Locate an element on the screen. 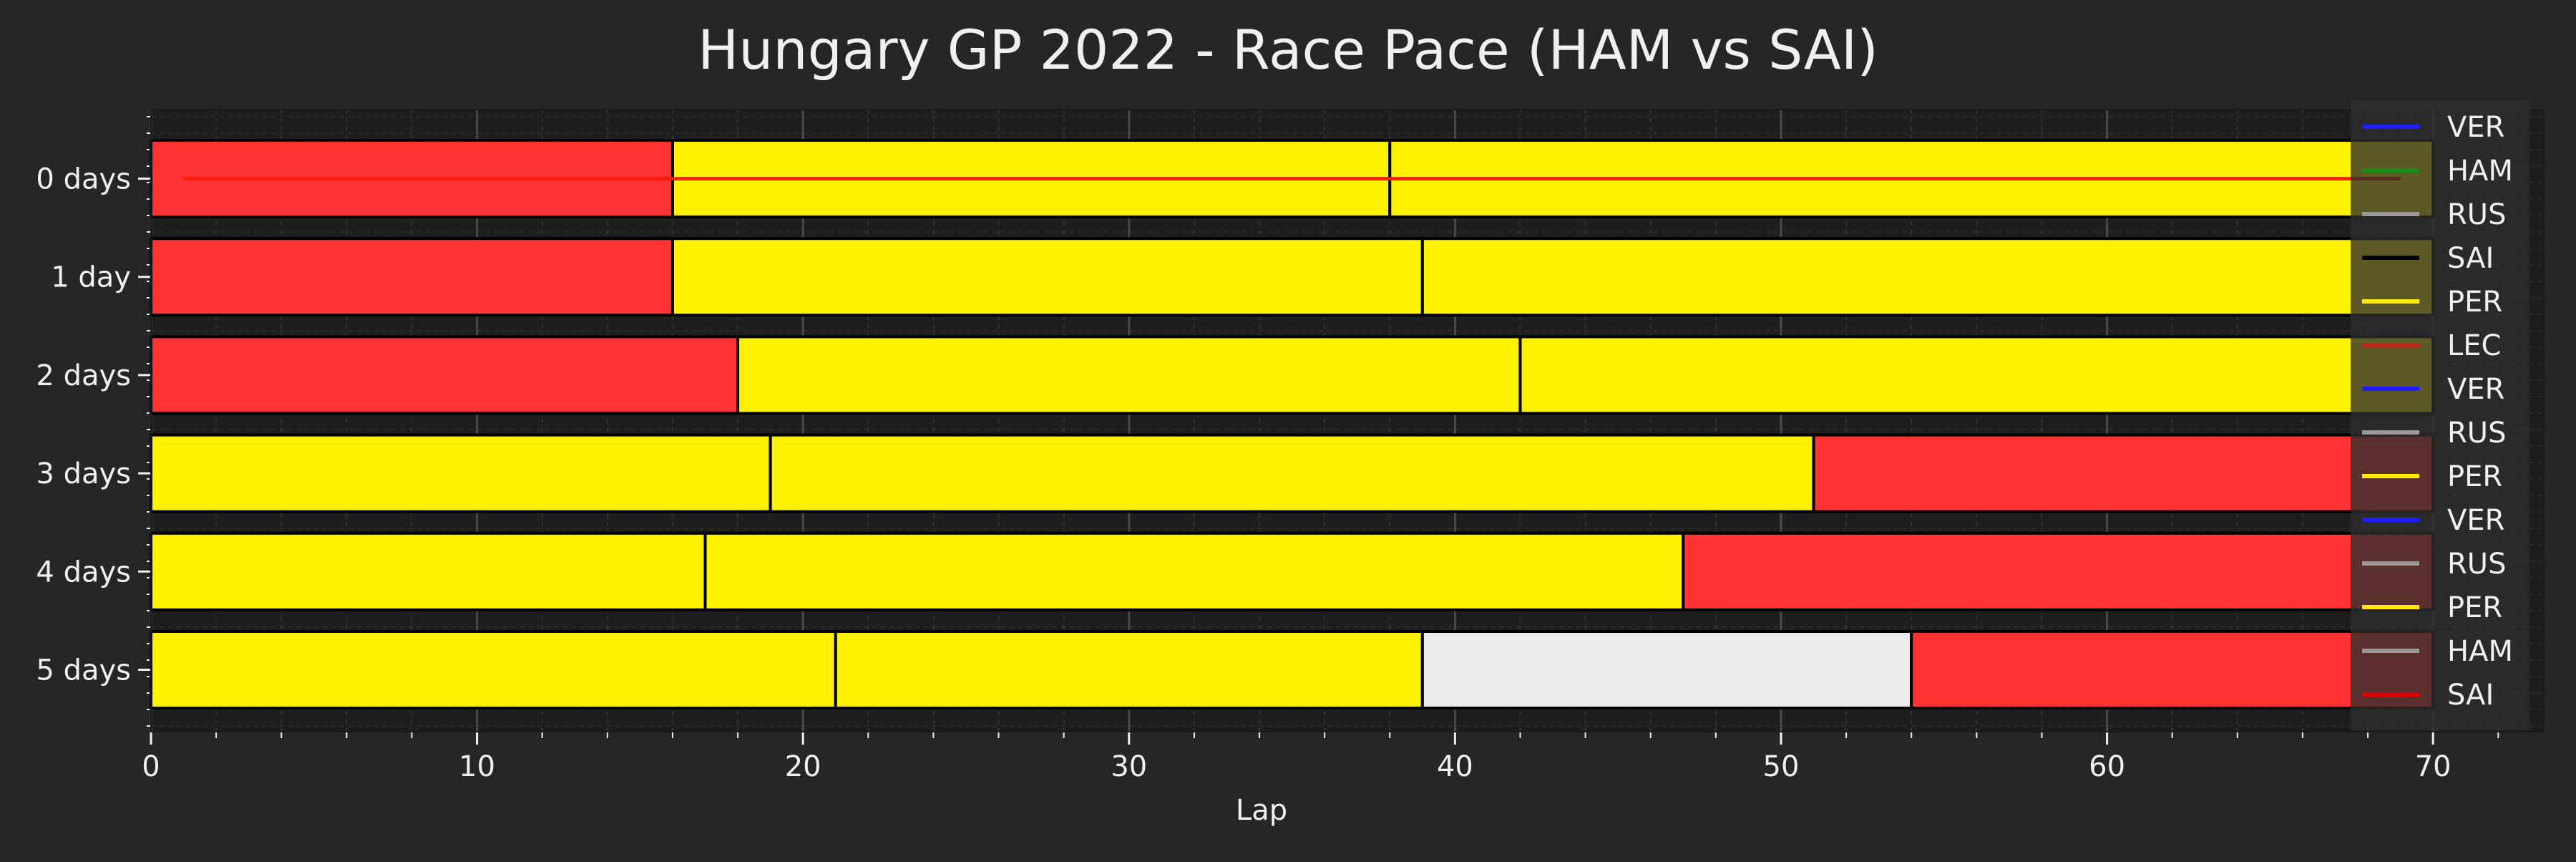 This screenshot has width=2576, height=862. x-tick-label: 40 is located at coordinates (1455, 766).